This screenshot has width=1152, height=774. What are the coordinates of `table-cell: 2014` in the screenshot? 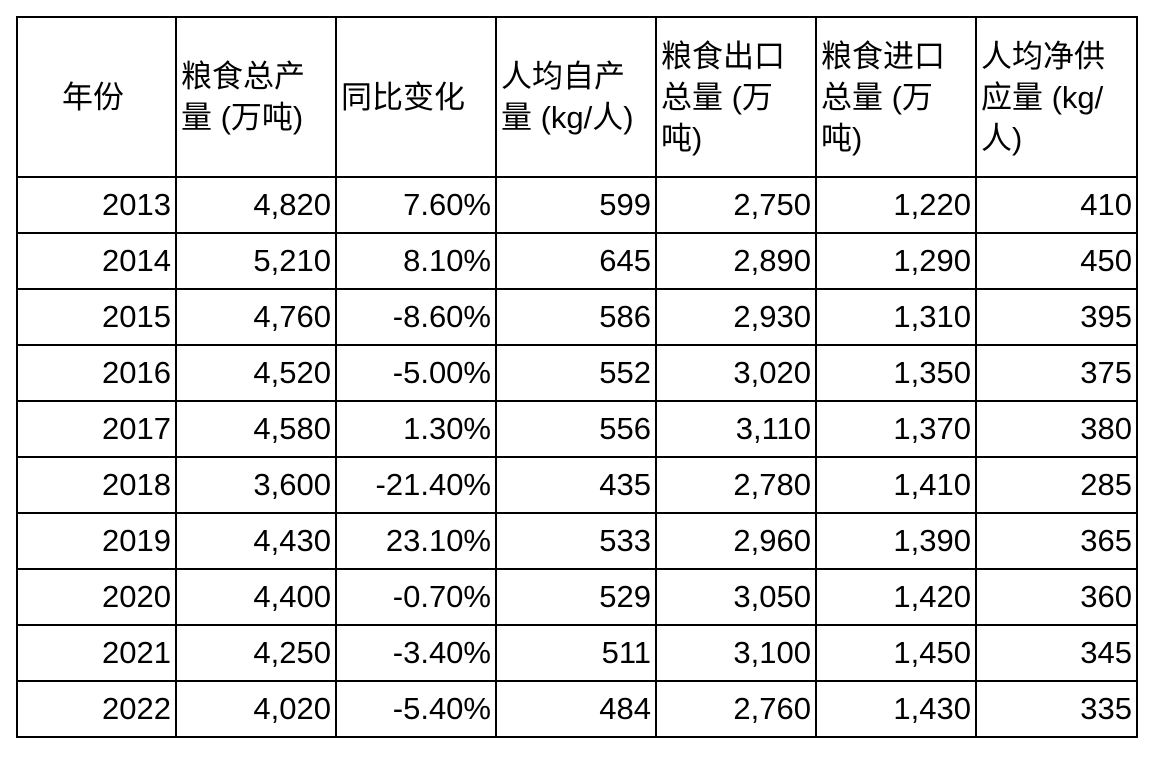 It's located at (96, 261).